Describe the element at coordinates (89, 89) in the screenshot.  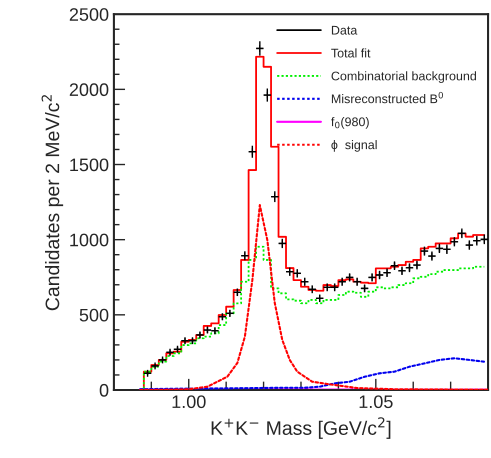
I see `y-tick-label: 2000` at that location.